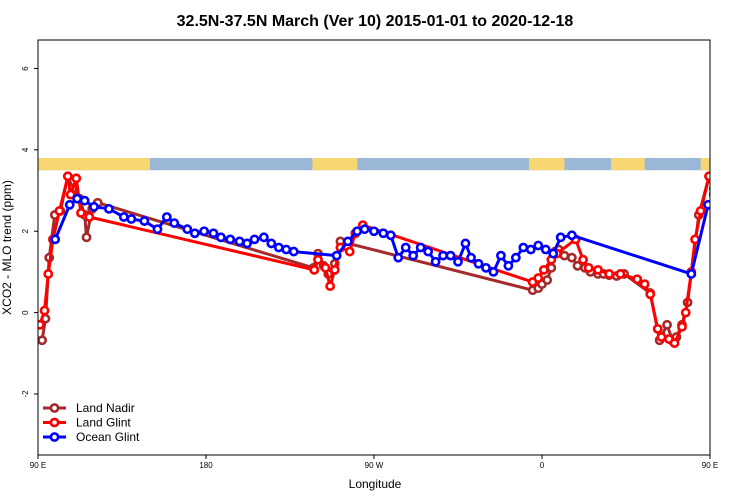 Image resolution: width=750 pixels, height=500 pixels. I want to click on y-tick-label: 2, so click(25, 230).